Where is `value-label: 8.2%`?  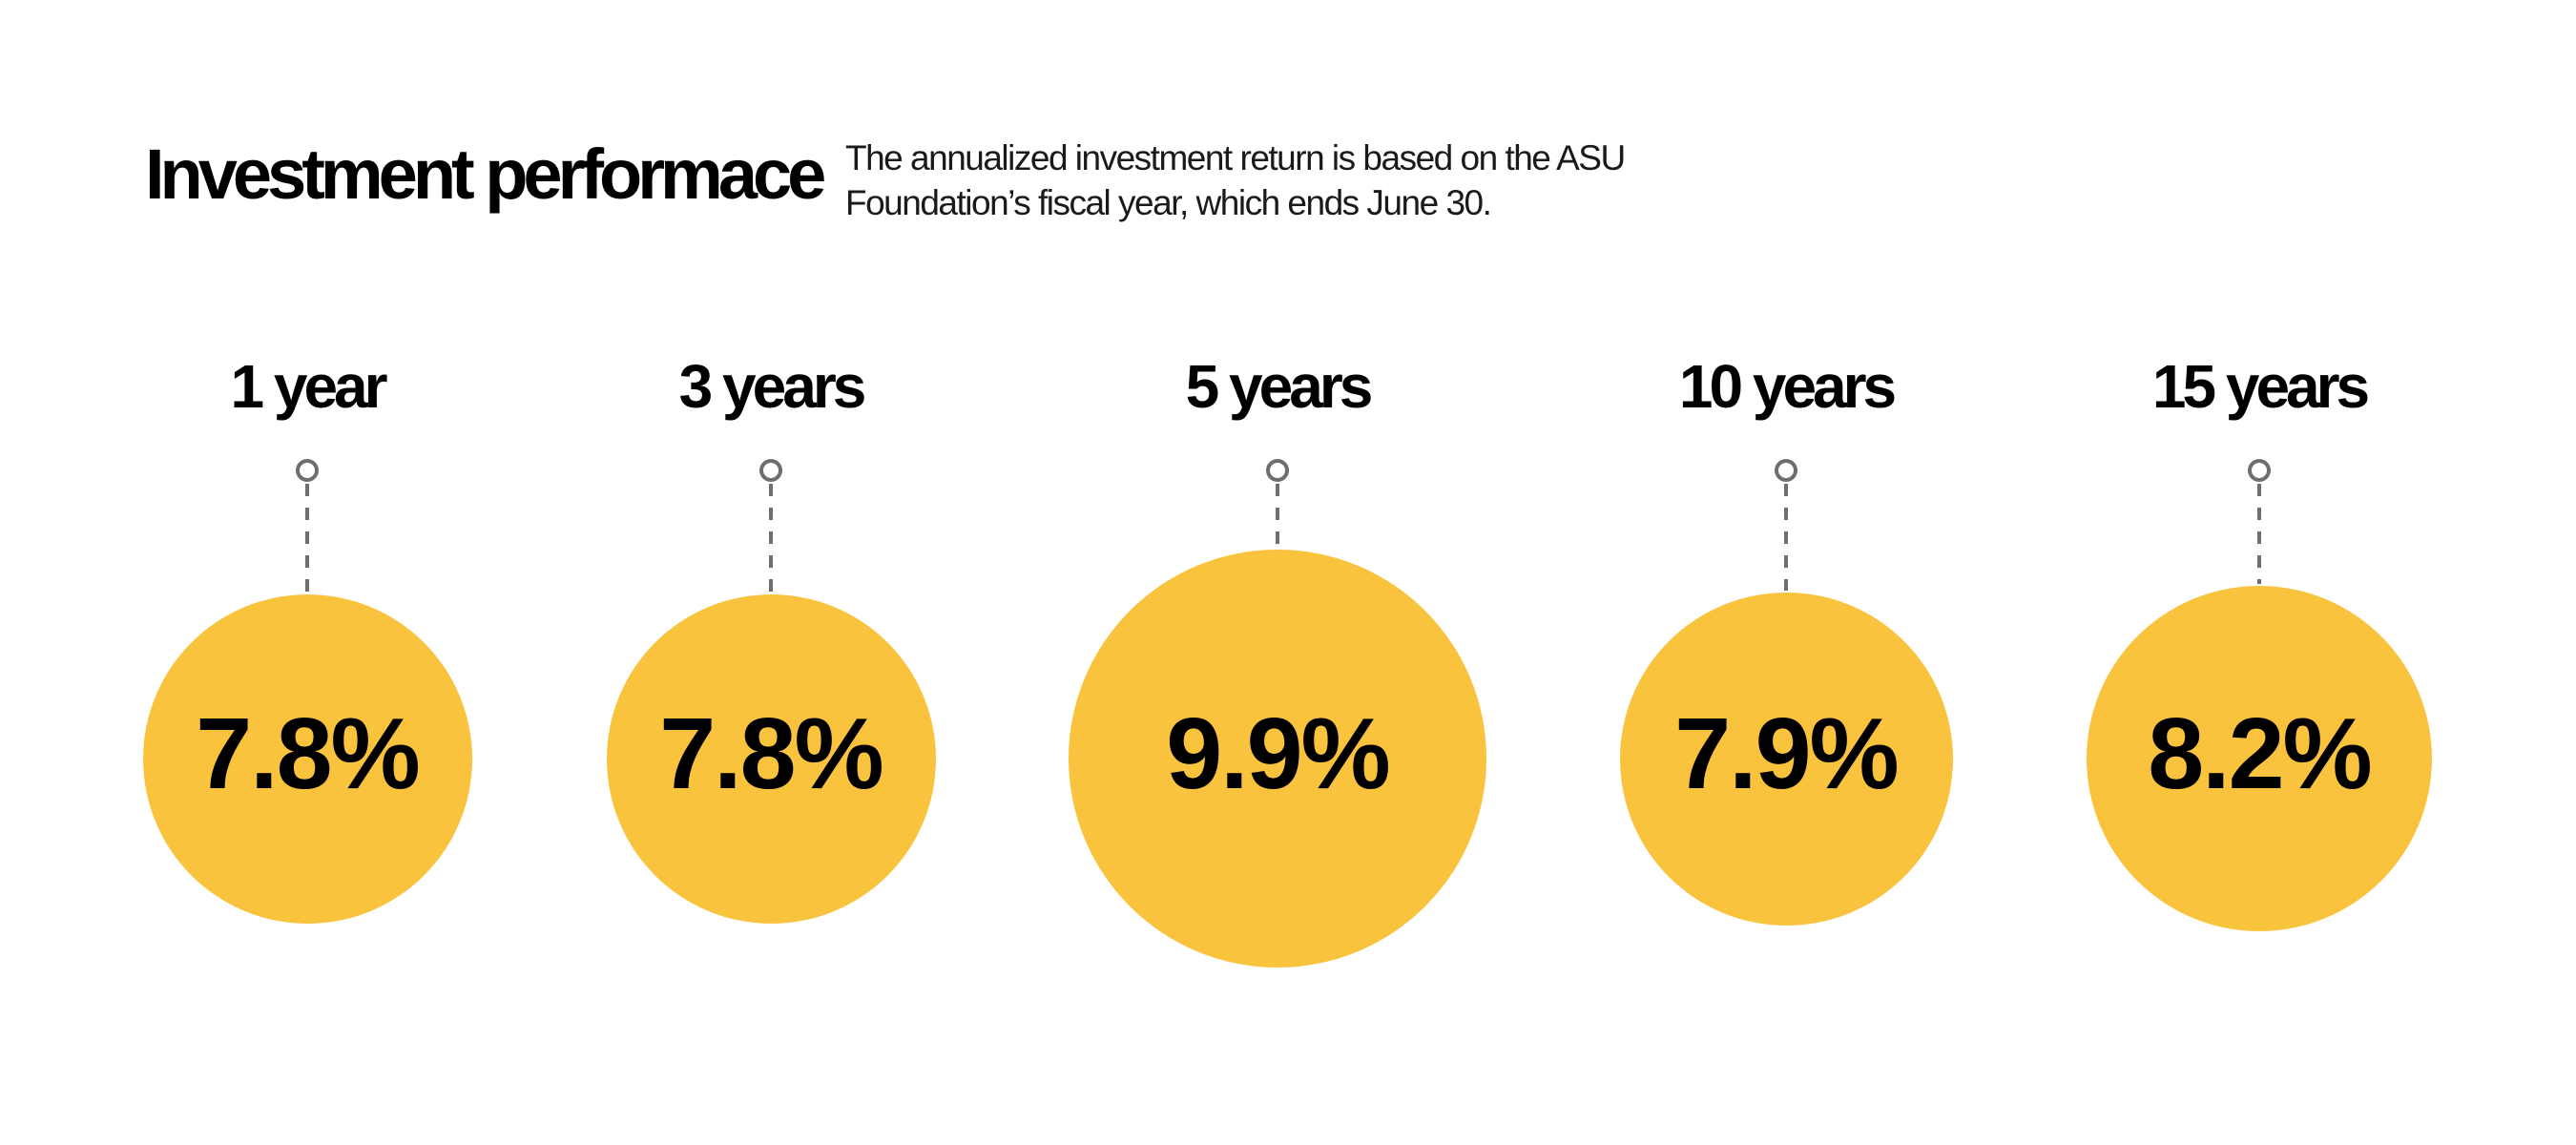
value-label: 8.2% is located at coordinates (2260, 754).